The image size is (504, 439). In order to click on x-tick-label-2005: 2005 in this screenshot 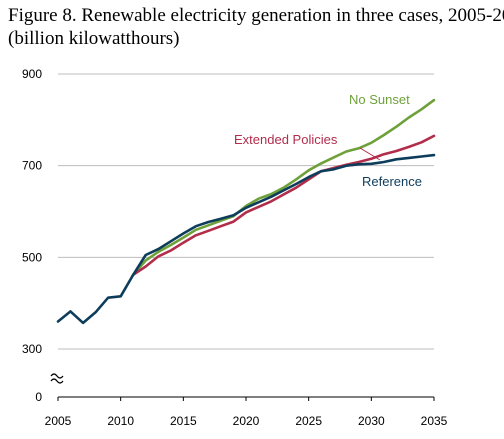, I will do `click(58, 421)`.